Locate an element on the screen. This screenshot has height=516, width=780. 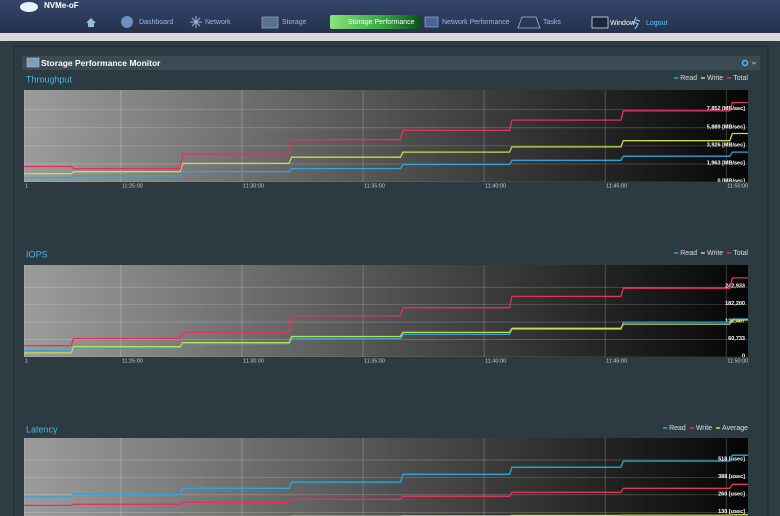
y-tick-label: 60,733 is located at coordinates (736, 339).